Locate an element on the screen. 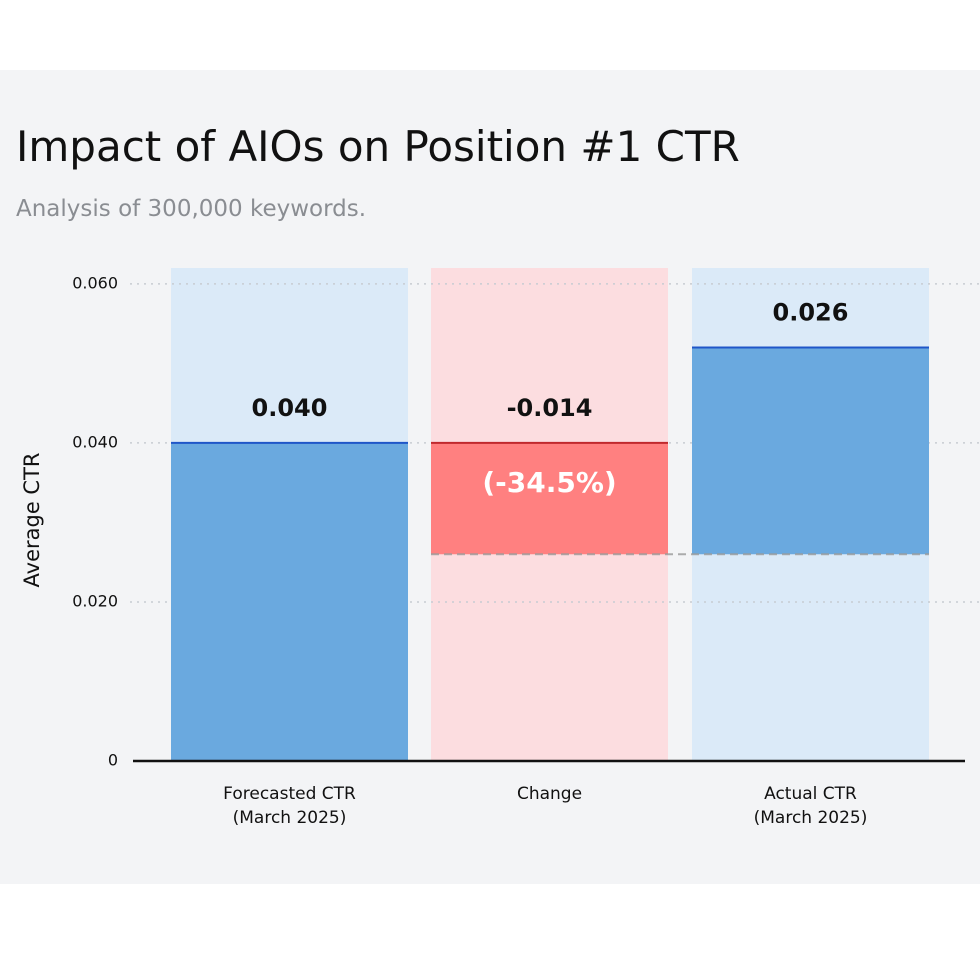 The width and height of the screenshot is (980, 980). chart-title: Impact of AIOs on Position #1 CTR is located at coordinates (378, 146).